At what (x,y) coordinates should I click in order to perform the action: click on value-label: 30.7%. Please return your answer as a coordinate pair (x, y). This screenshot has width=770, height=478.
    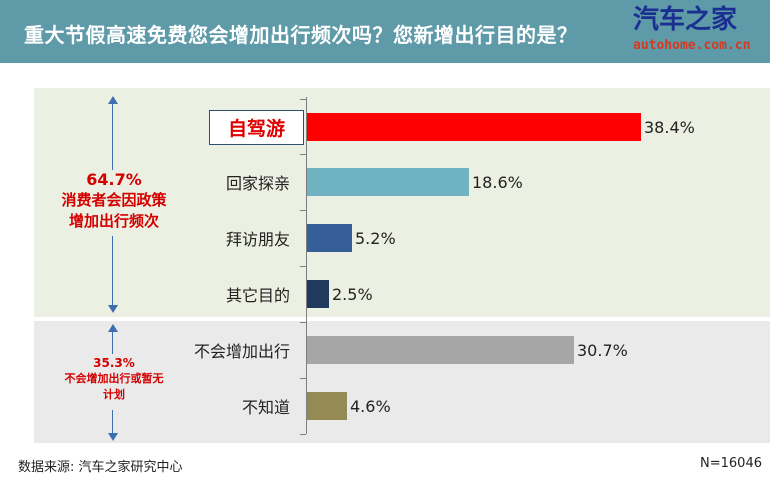
    Looking at the image, I should click on (602, 350).